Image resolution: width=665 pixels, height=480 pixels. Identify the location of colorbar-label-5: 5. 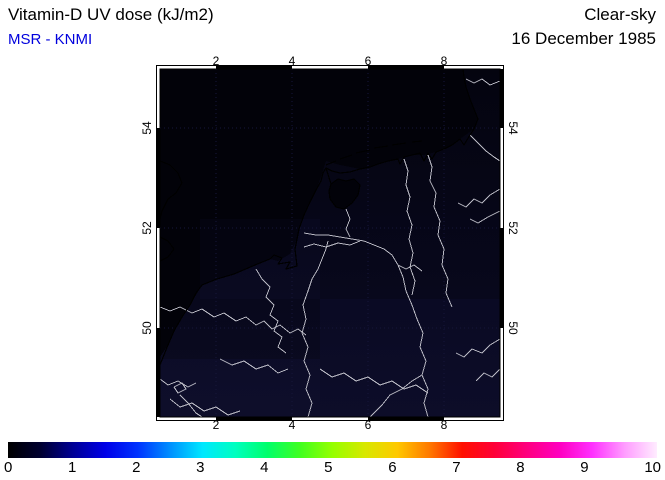
(328, 467).